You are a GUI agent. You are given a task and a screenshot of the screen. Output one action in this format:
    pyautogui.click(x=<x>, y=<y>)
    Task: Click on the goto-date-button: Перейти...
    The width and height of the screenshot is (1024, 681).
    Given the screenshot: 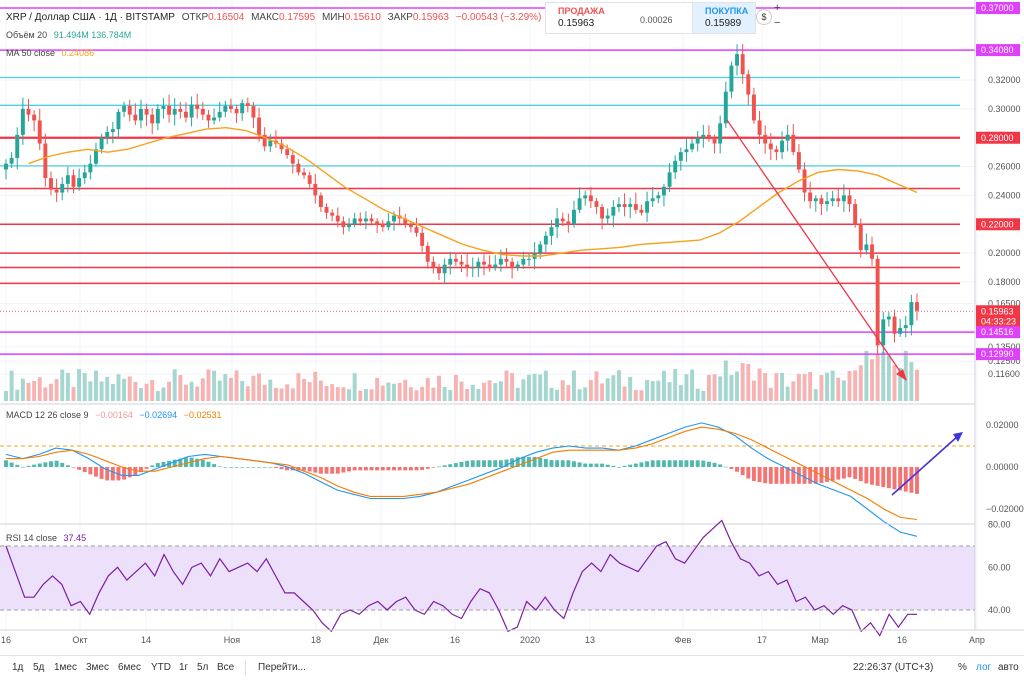 What is the action you would take?
    pyautogui.click(x=282, y=667)
    